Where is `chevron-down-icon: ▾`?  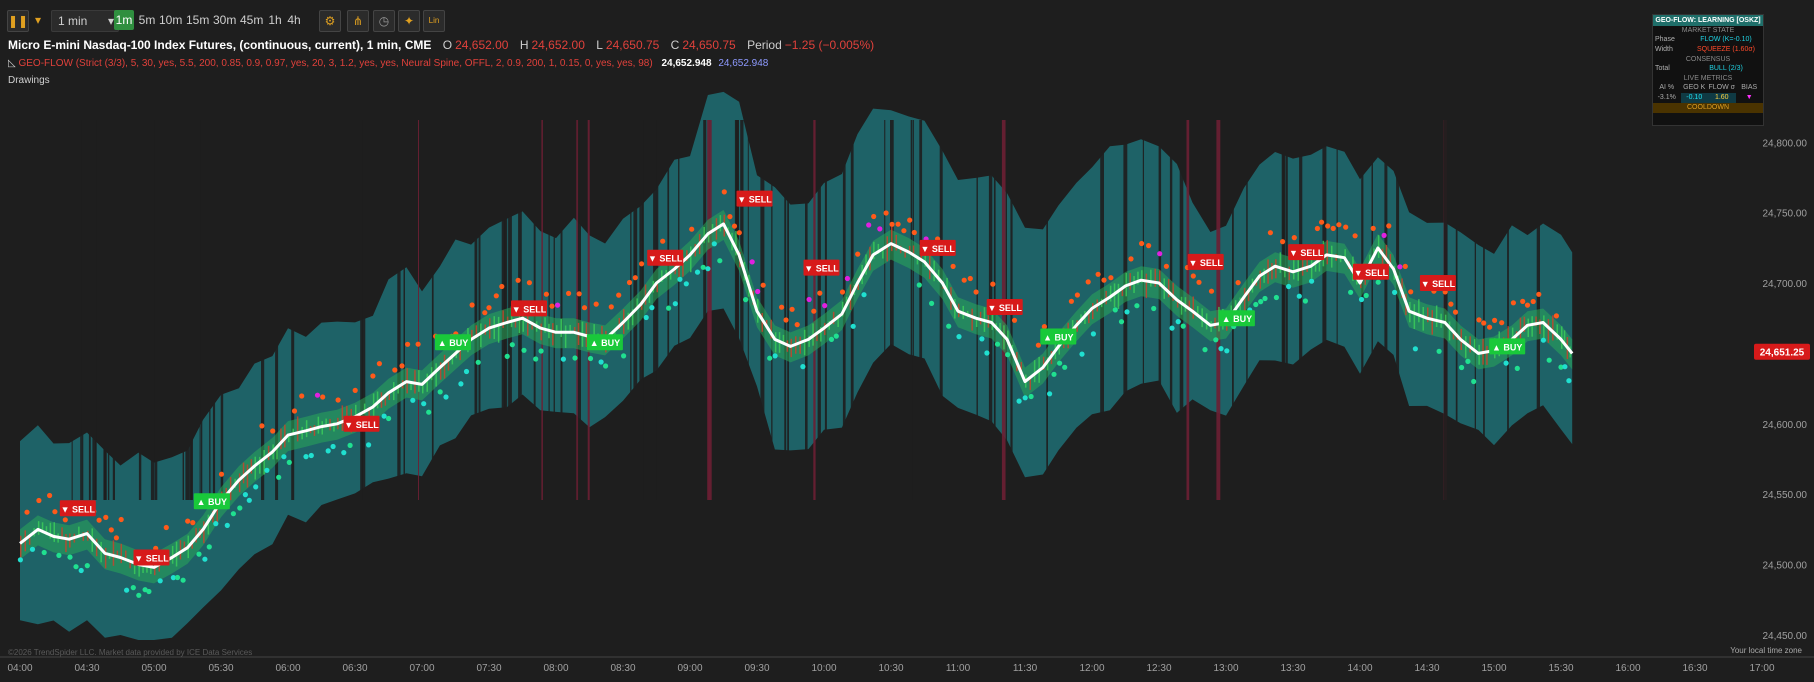 chevron-down-icon: ▾ is located at coordinates (38, 20).